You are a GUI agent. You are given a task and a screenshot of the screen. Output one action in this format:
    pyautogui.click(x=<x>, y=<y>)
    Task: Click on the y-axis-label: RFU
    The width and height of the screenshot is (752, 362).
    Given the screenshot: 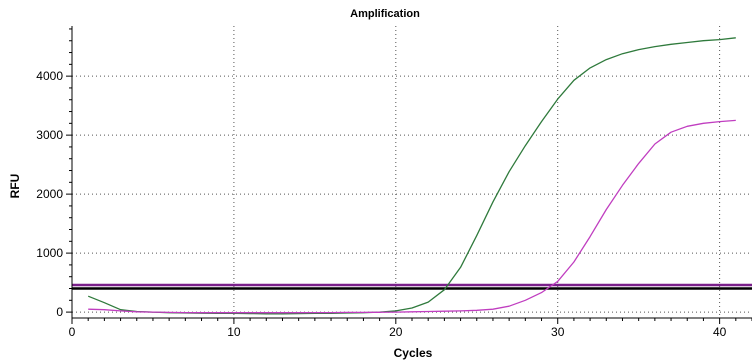 What is the action you would take?
    pyautogui.click(x=15, y=186)
    